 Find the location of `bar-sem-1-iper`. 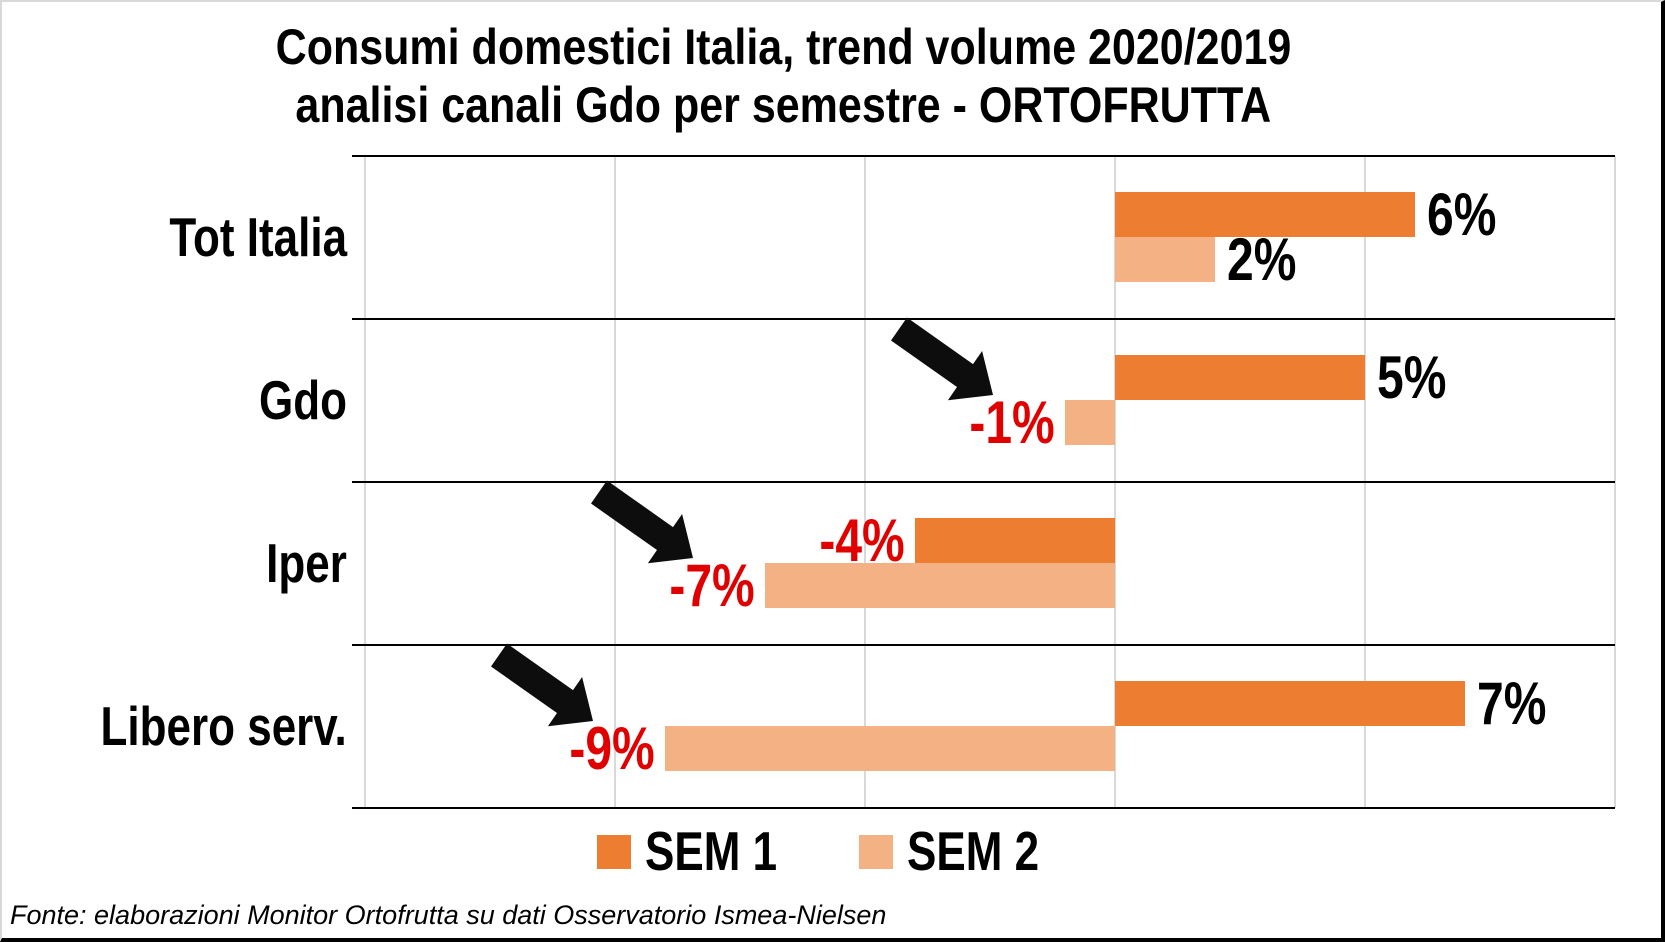

bar-sem-1-iper is located at coordinates (1015, 540).